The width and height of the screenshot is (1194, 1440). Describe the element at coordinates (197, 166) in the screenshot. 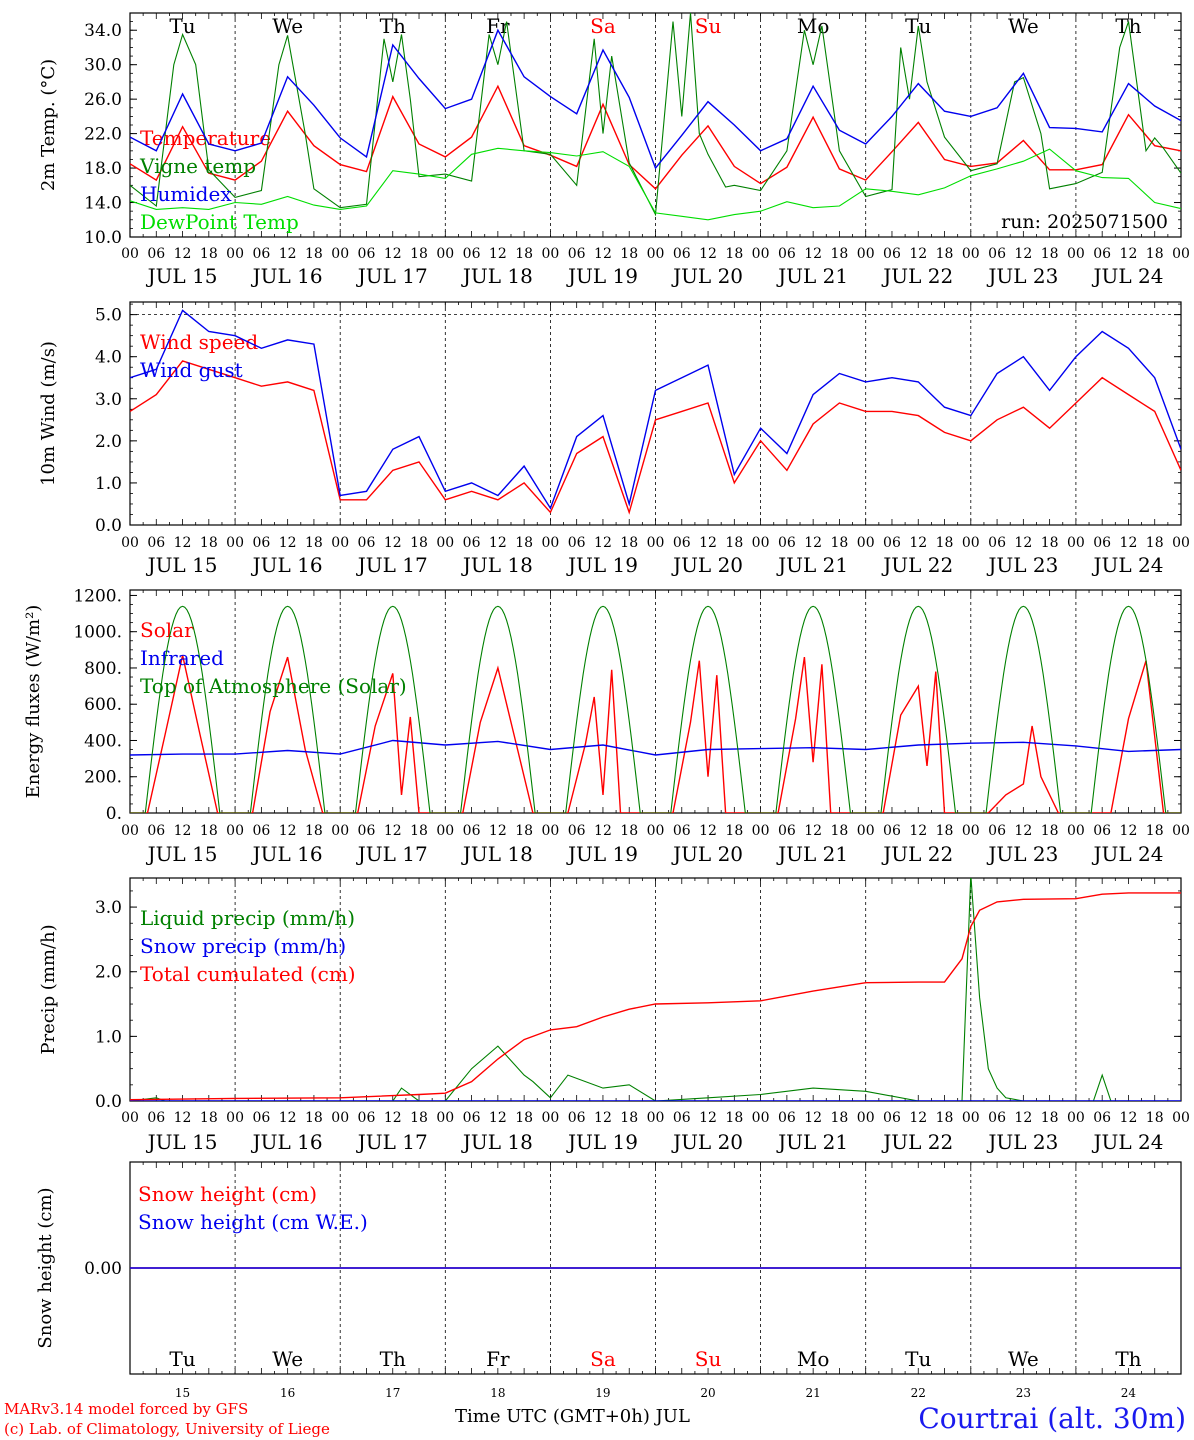

I see `legend-entry: Vigne temp` at that location.